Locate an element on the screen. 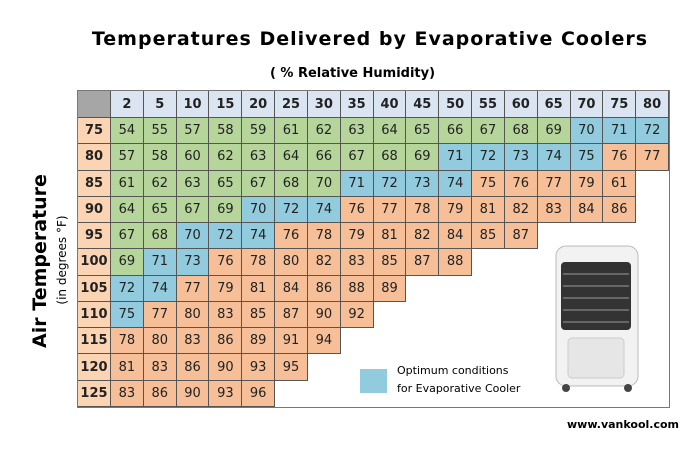  cell: 57 is located at coordinates (127, 157).